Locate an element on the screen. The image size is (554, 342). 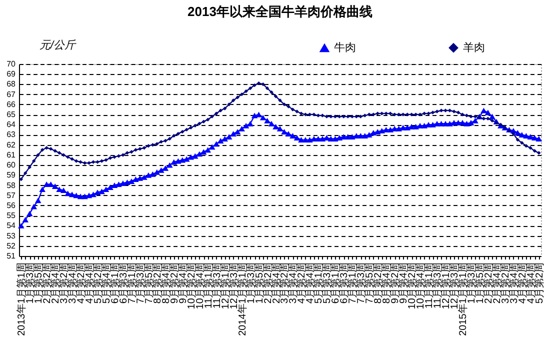
y-tick-label: 53 is located at coordinates (11, 235).